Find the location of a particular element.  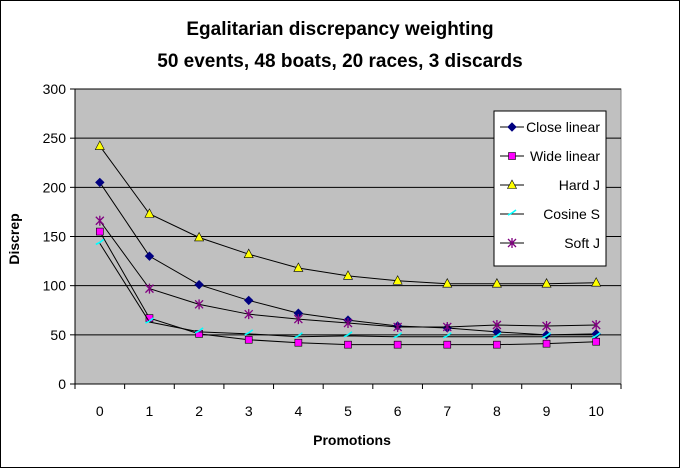

legend-marker-hard-j is located at coordinates (512, 184).